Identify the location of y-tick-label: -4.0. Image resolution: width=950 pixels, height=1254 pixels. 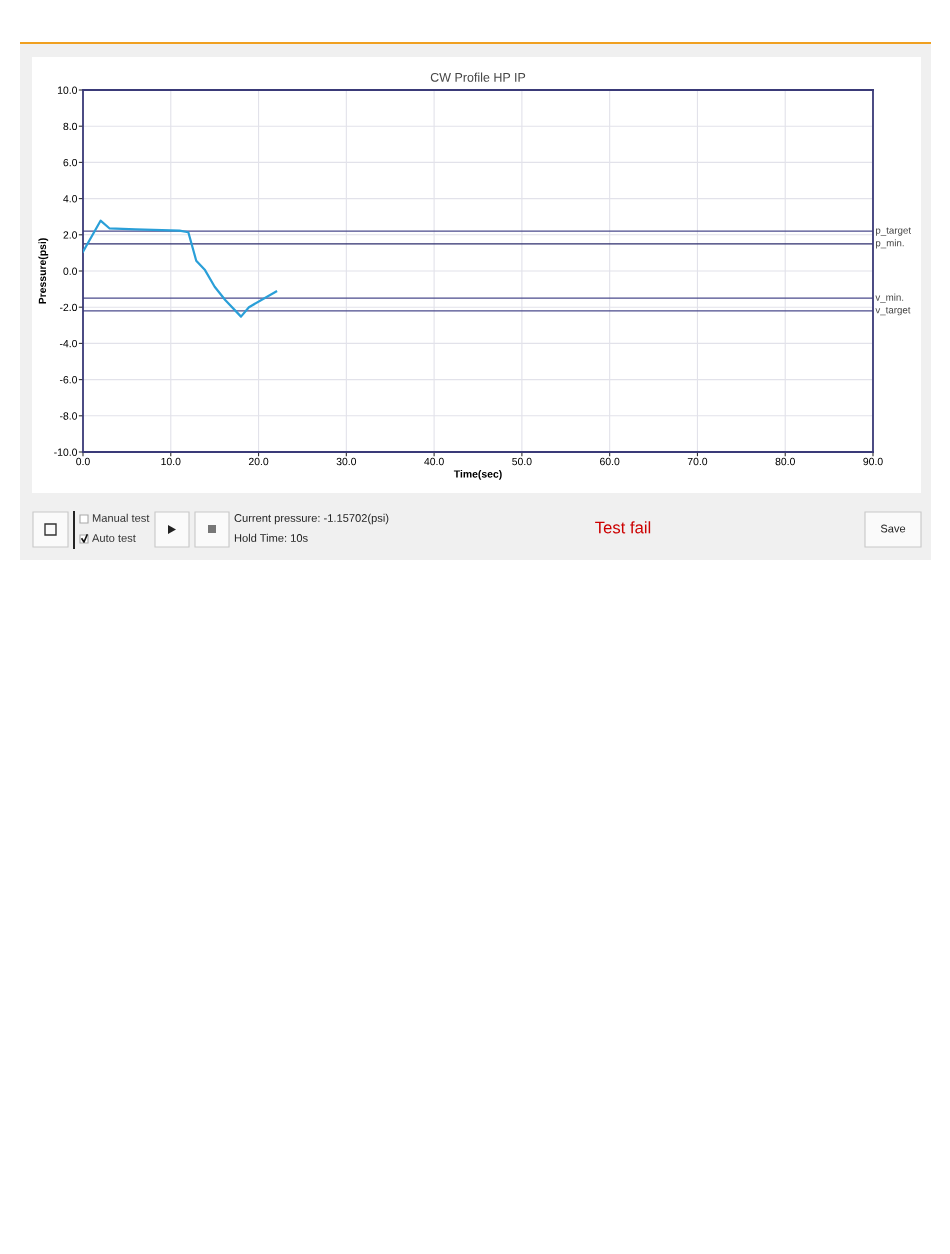
(68, 343).